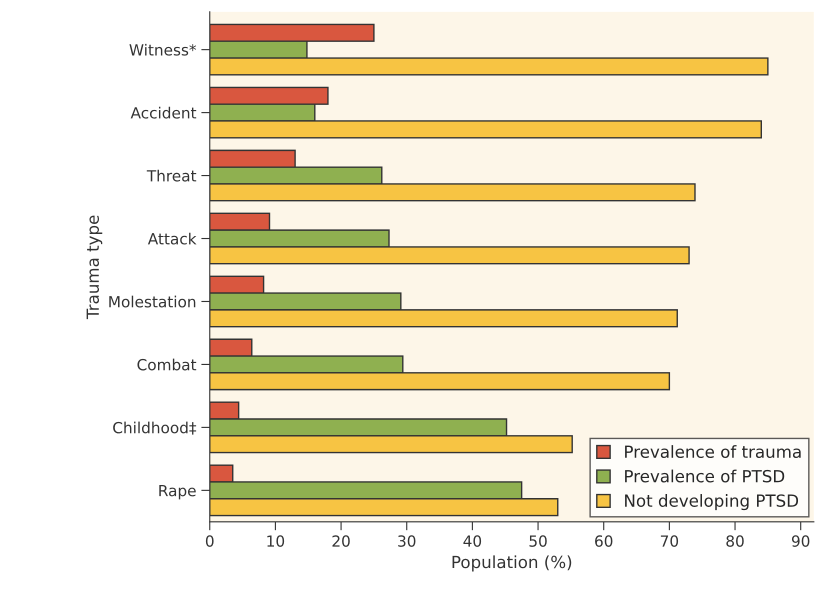 The height and width of the screenshot is (593, 839). Describe the element at coordinates (177, 492) in the screenshot. I see `y-tick-label: Rape` at that location.